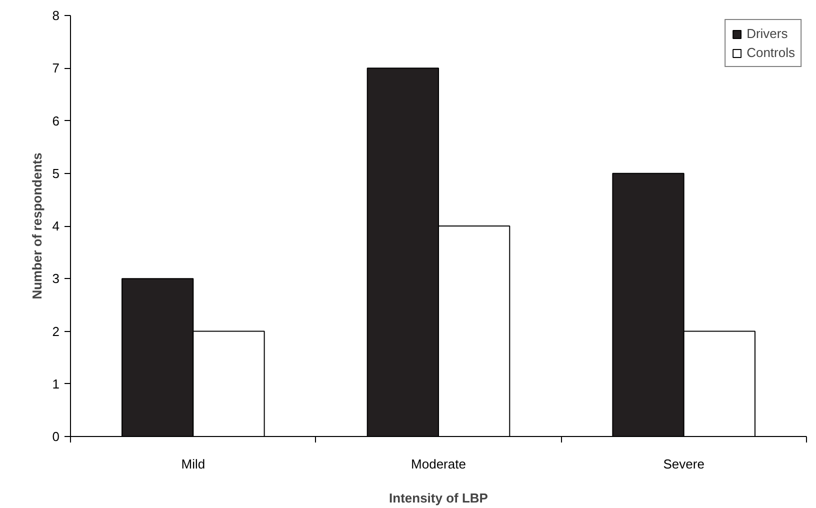 Image resolution: width=816 pixels, height=508 pixels. I want to click on x-axis-title: Intensity of LBP, so click(438, 498).